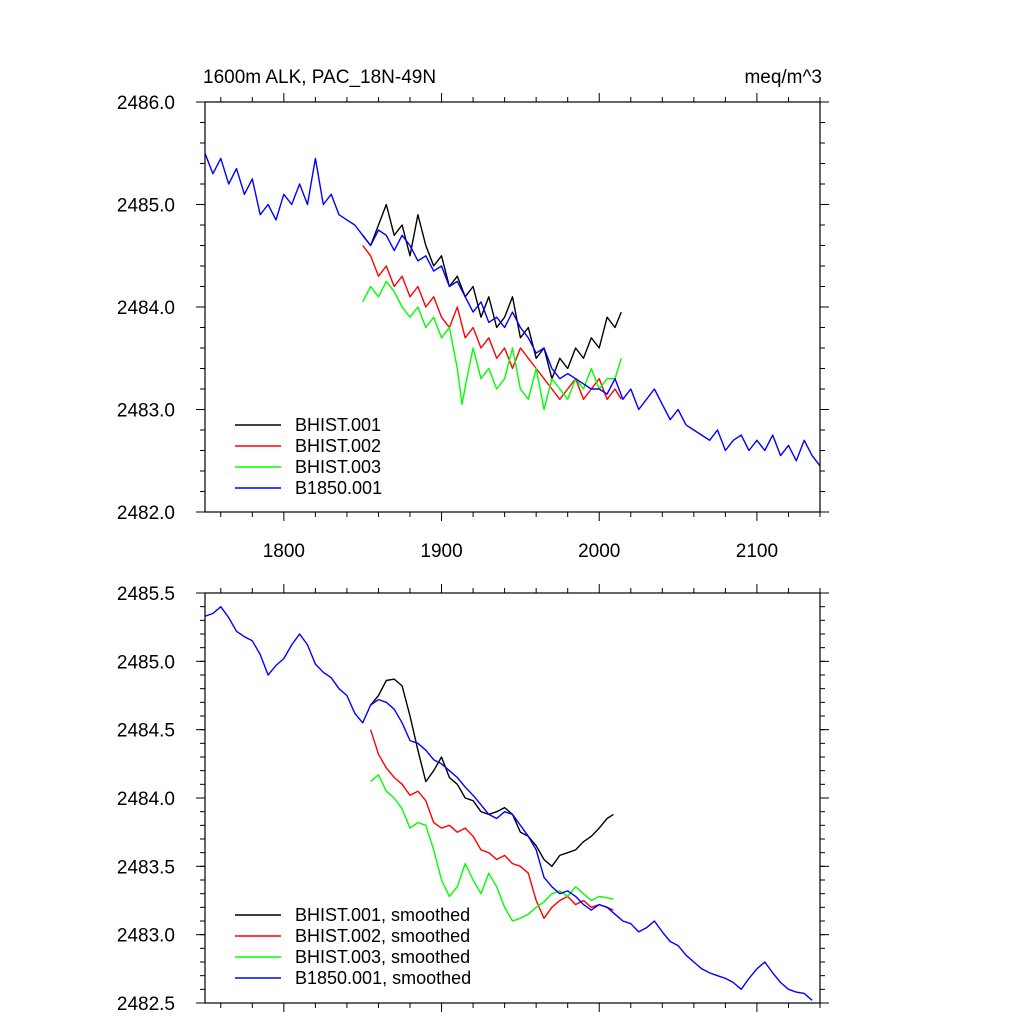  What do you see at coordinates (382, 915) in the screenshot?
I see `legend-label: BHIST.001, smoothed` at bounding box center [382, 915].